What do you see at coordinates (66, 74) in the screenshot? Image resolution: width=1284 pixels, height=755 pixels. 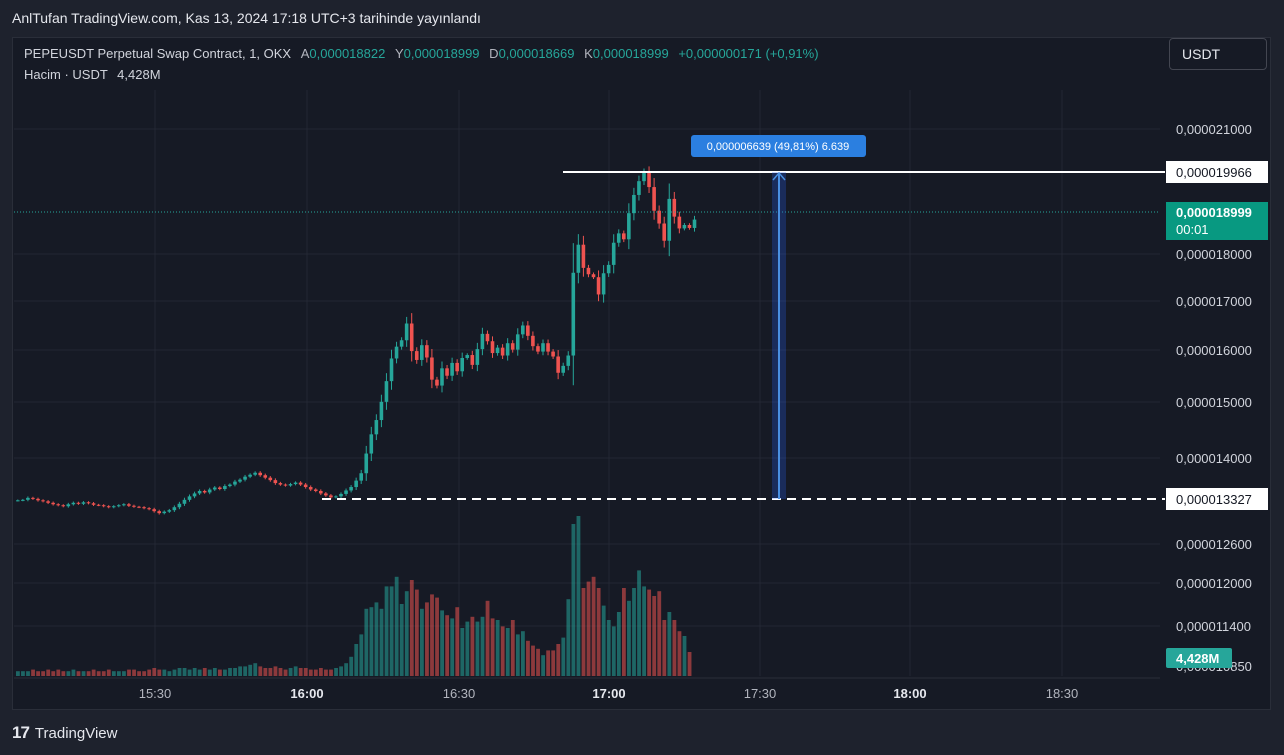 I see `volume-label: Hacim · USDT` at bounding box center [66, 74].